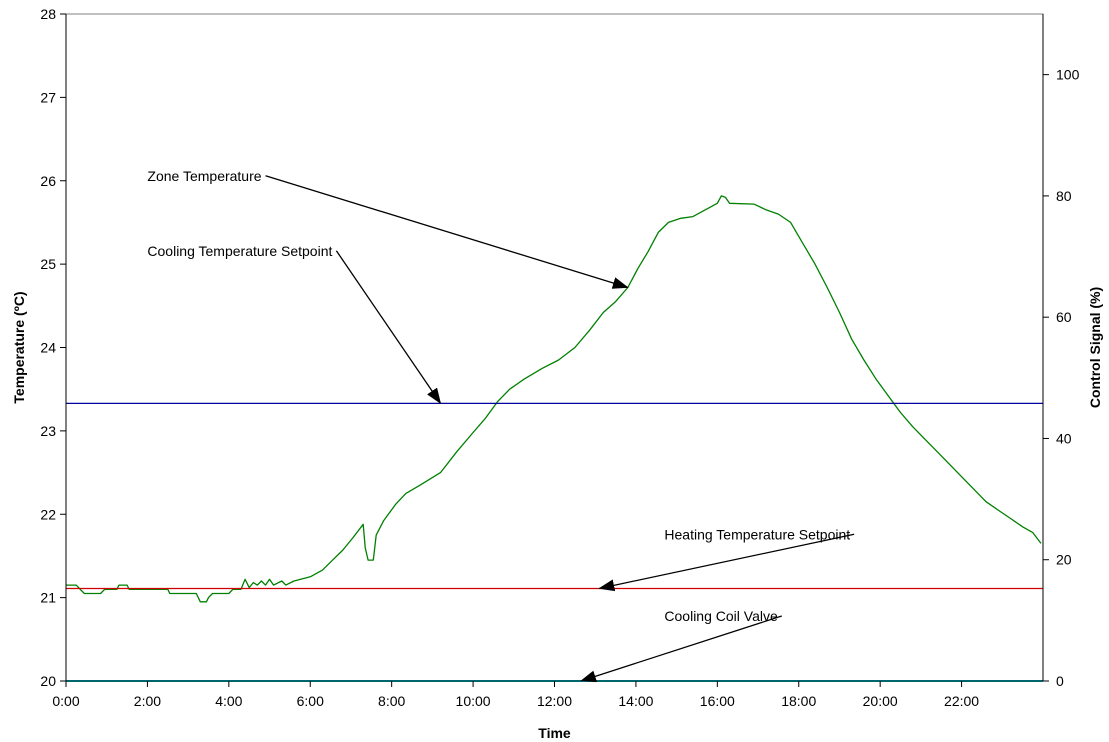 This screenshot has width=1109, height=742. What do you see at coordinates (48, 264) in the screenshot?
I see `y-tick-label: 25` at bounding box center [48, 264].